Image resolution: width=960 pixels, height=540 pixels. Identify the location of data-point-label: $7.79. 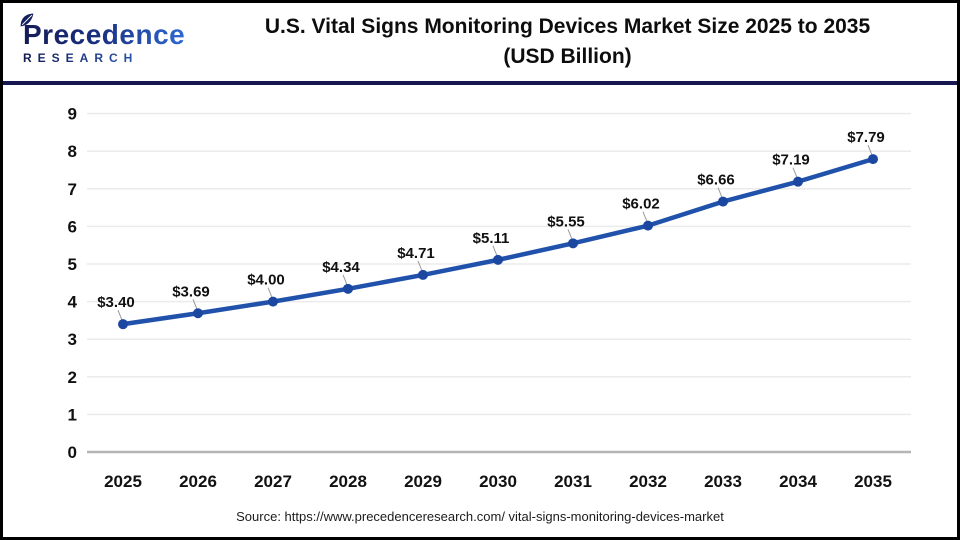
(866, 137).